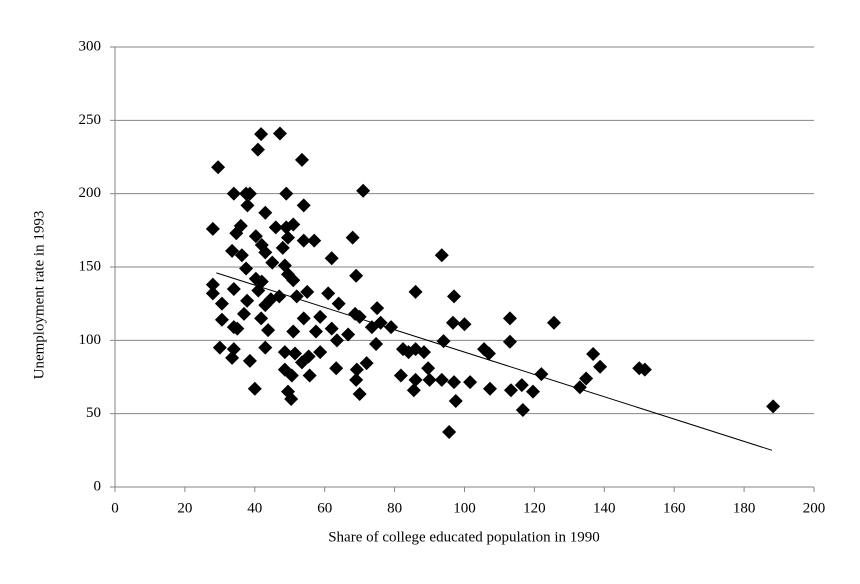  I want to click on x-tick-label: 0, so click(115, 508).